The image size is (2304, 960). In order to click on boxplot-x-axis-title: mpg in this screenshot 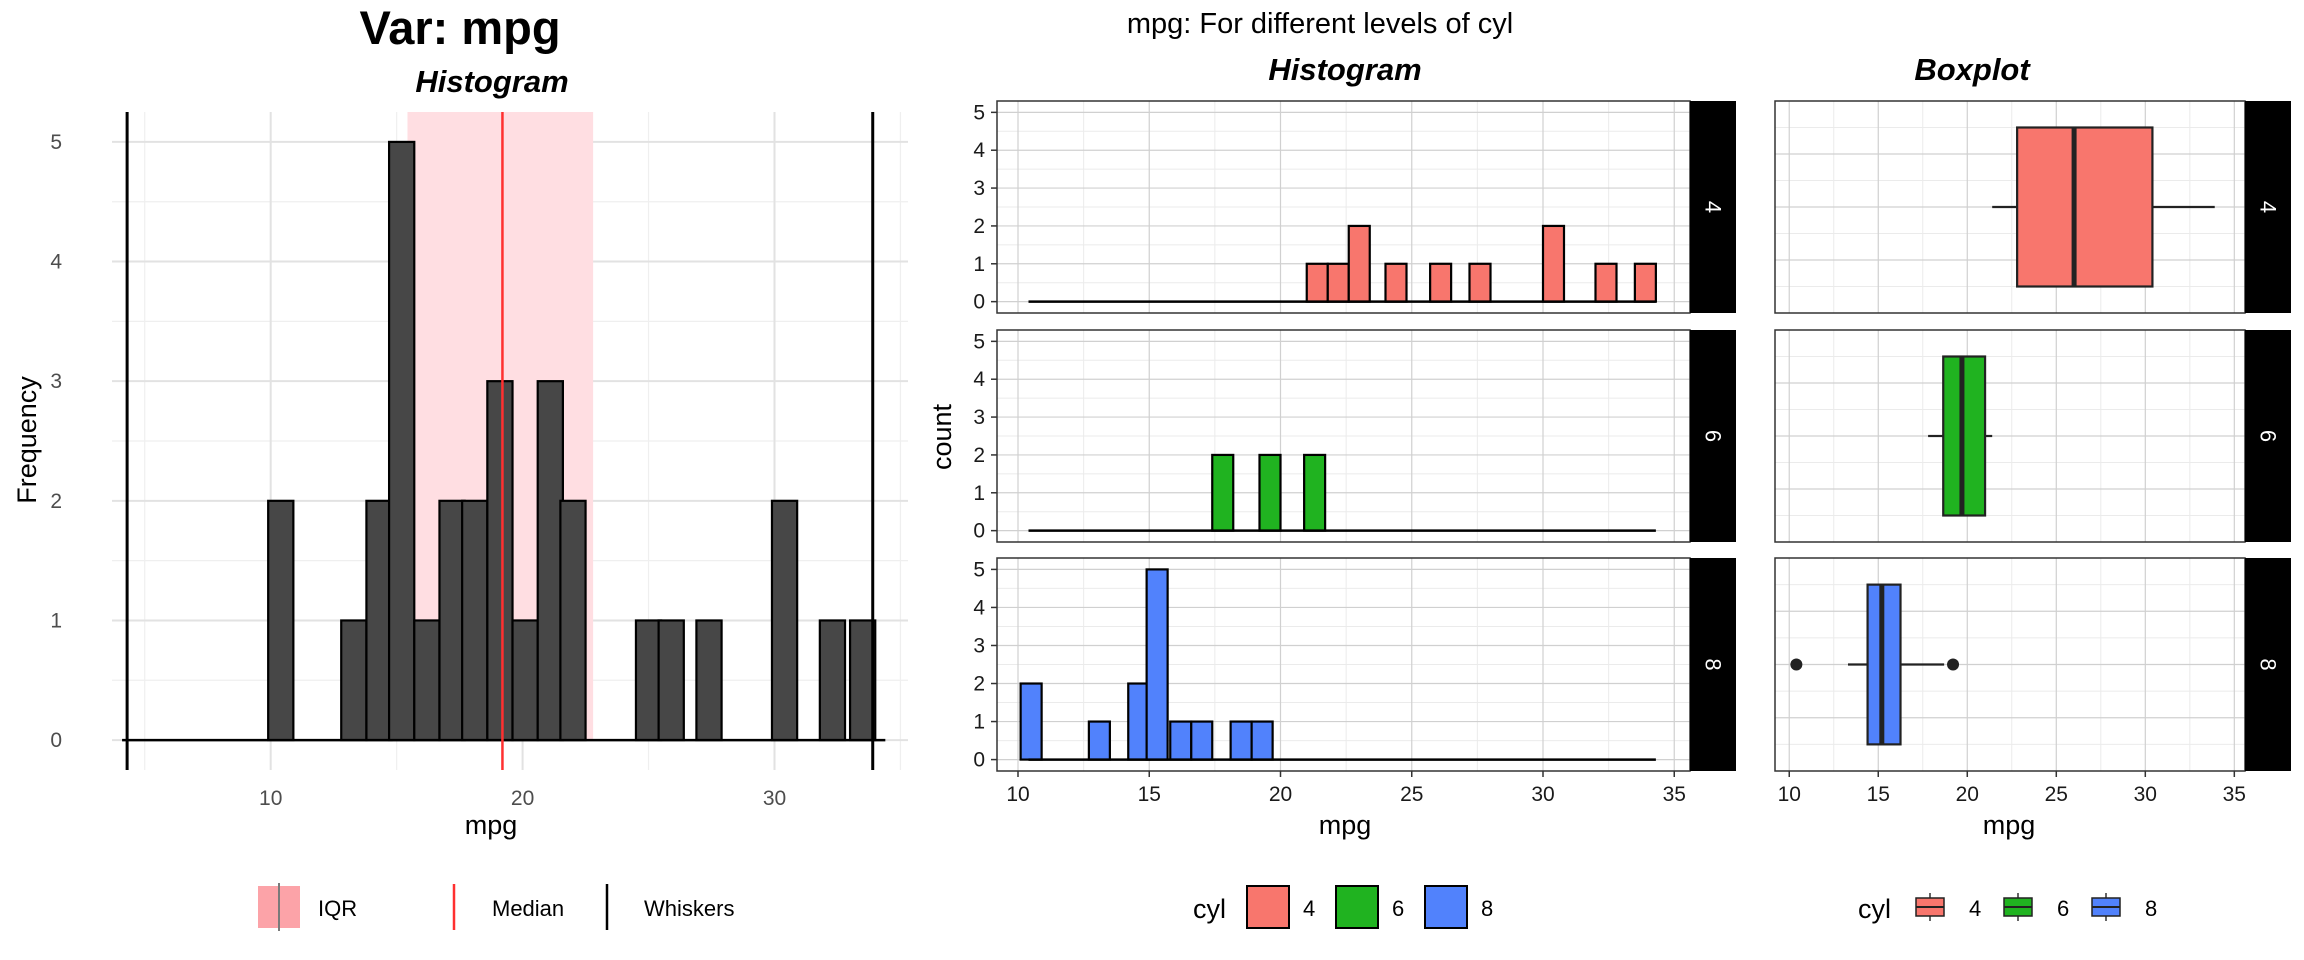, I will do `click(2009, 825)`.